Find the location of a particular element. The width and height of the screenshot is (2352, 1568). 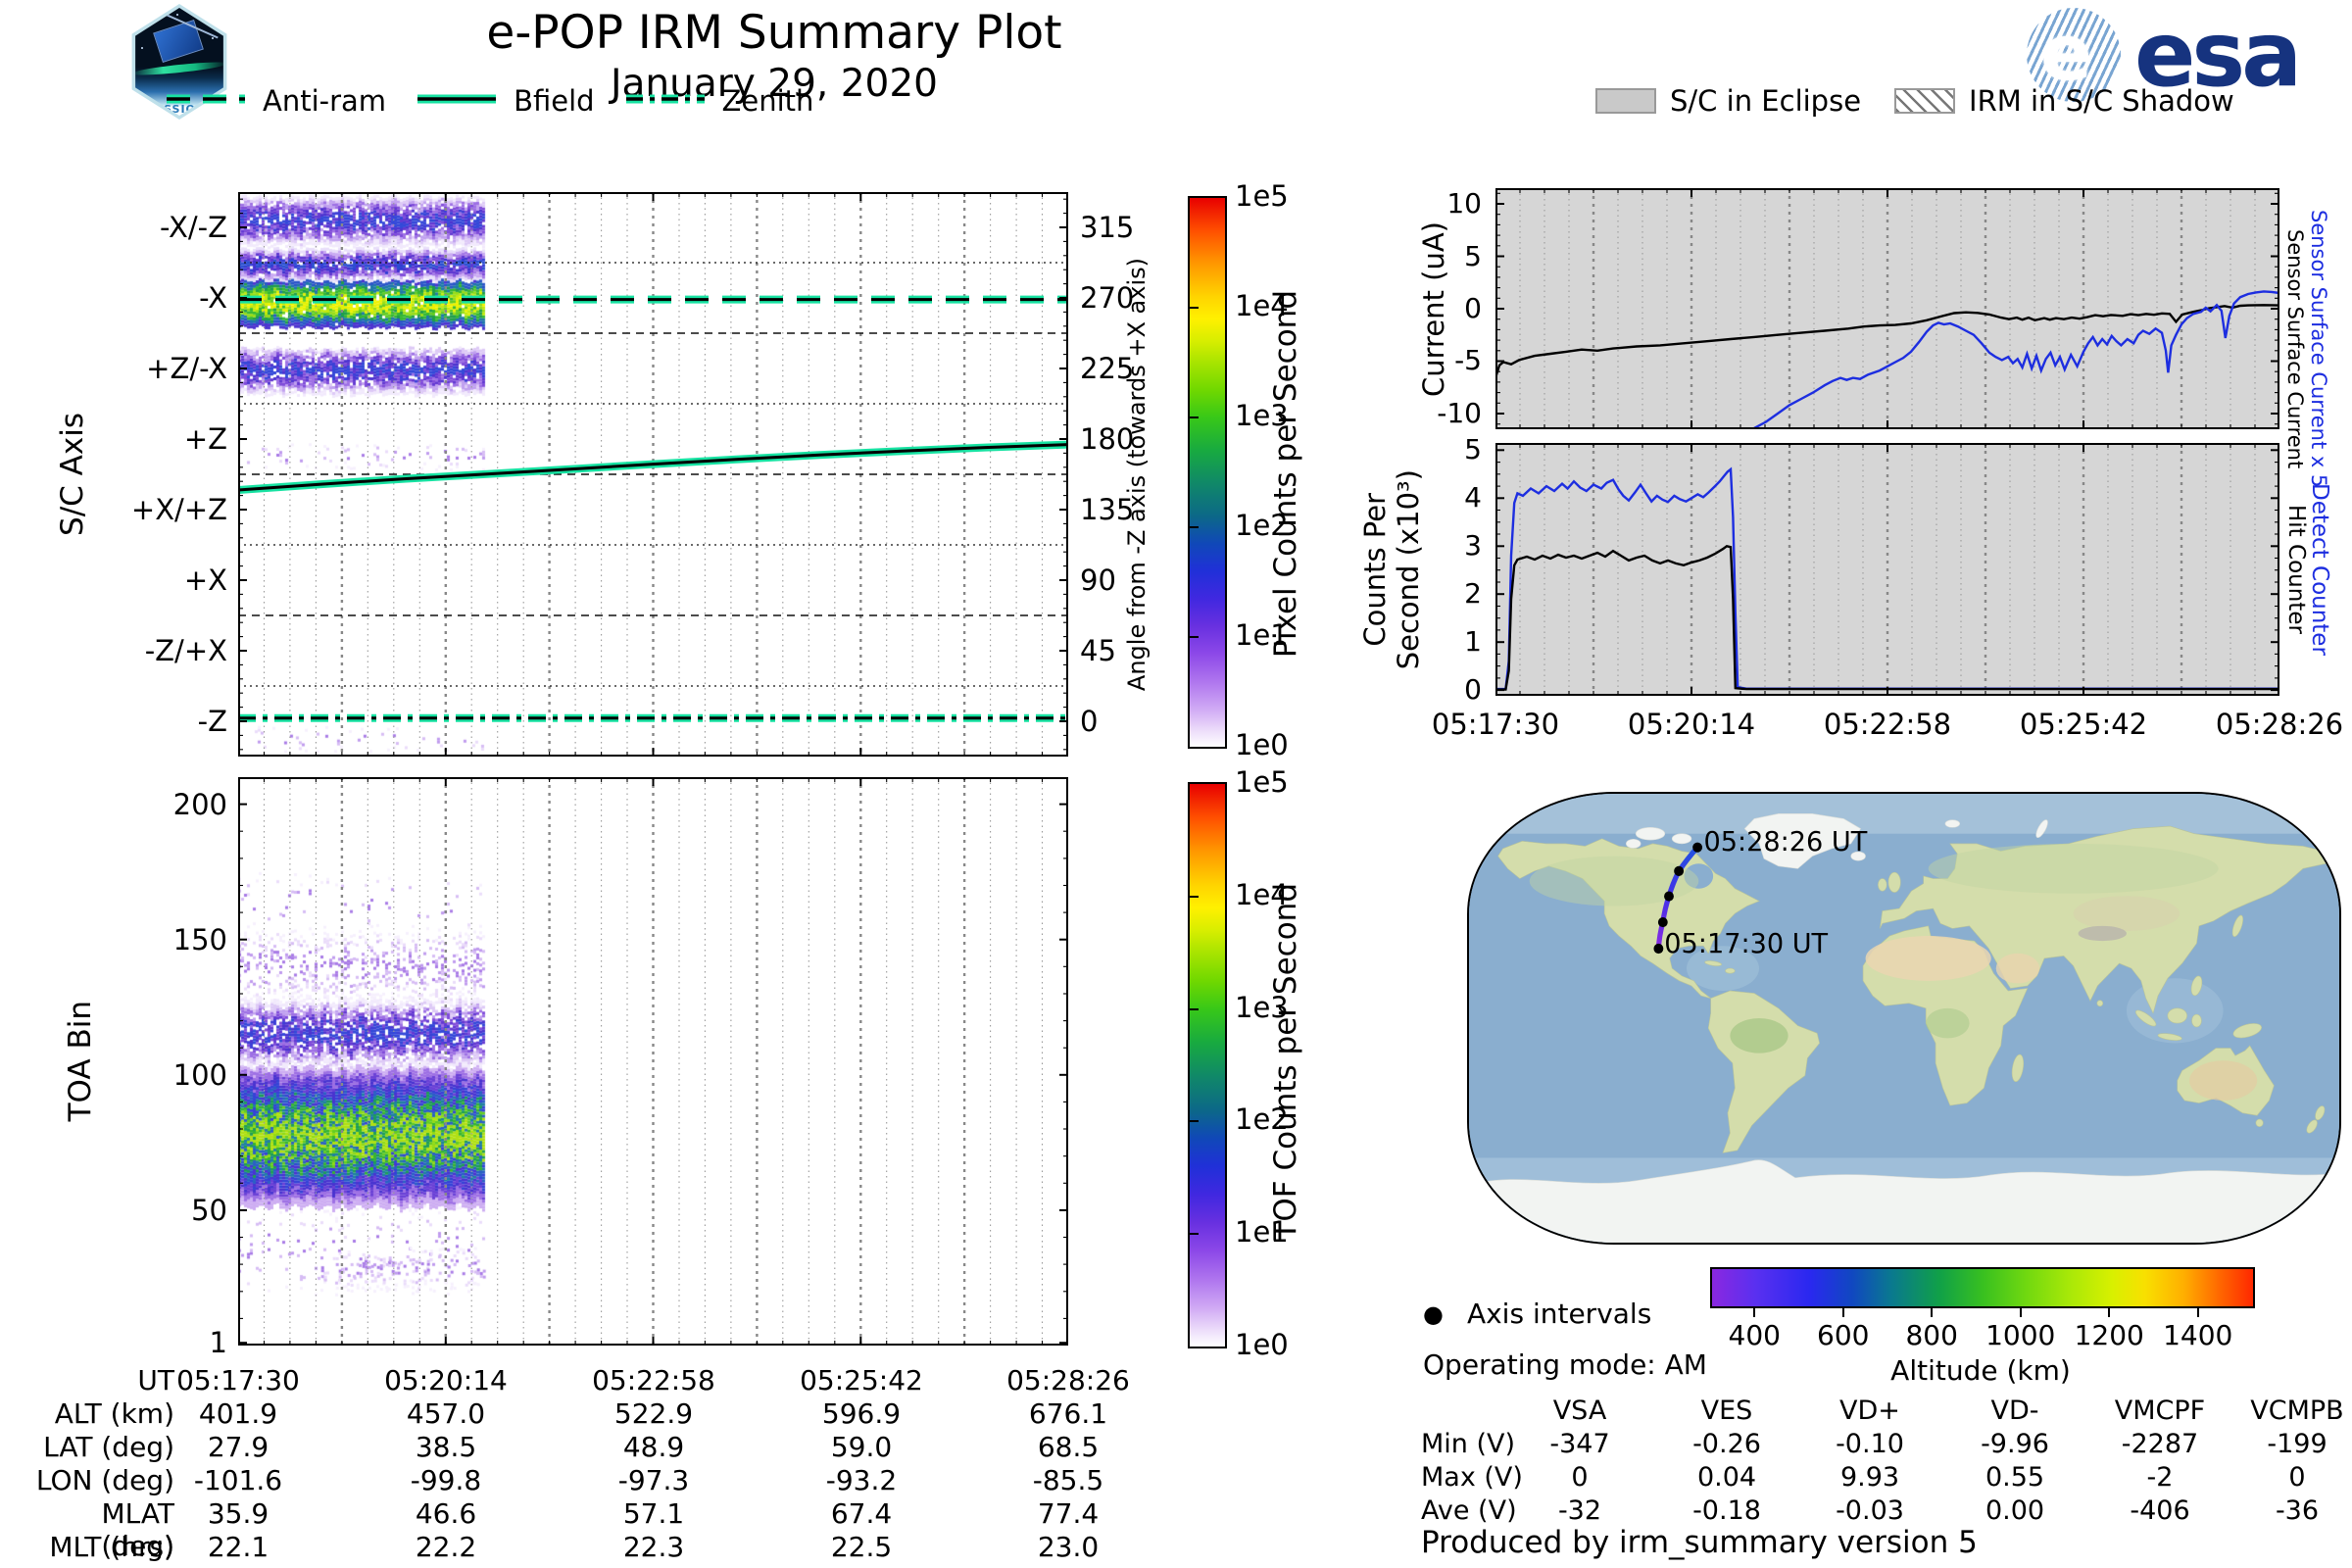

legend-label: Bfield is located at coordinates (554, 101).